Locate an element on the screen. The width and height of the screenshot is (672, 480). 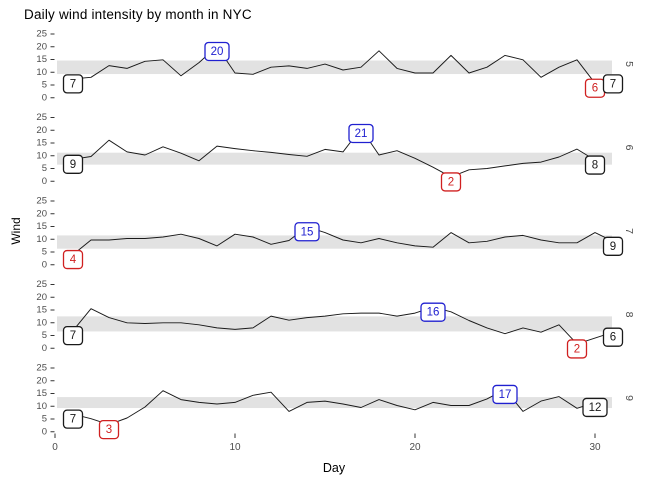
chart-title: Daily wind intensity by month in NYC is located at coordinates (138, 14).